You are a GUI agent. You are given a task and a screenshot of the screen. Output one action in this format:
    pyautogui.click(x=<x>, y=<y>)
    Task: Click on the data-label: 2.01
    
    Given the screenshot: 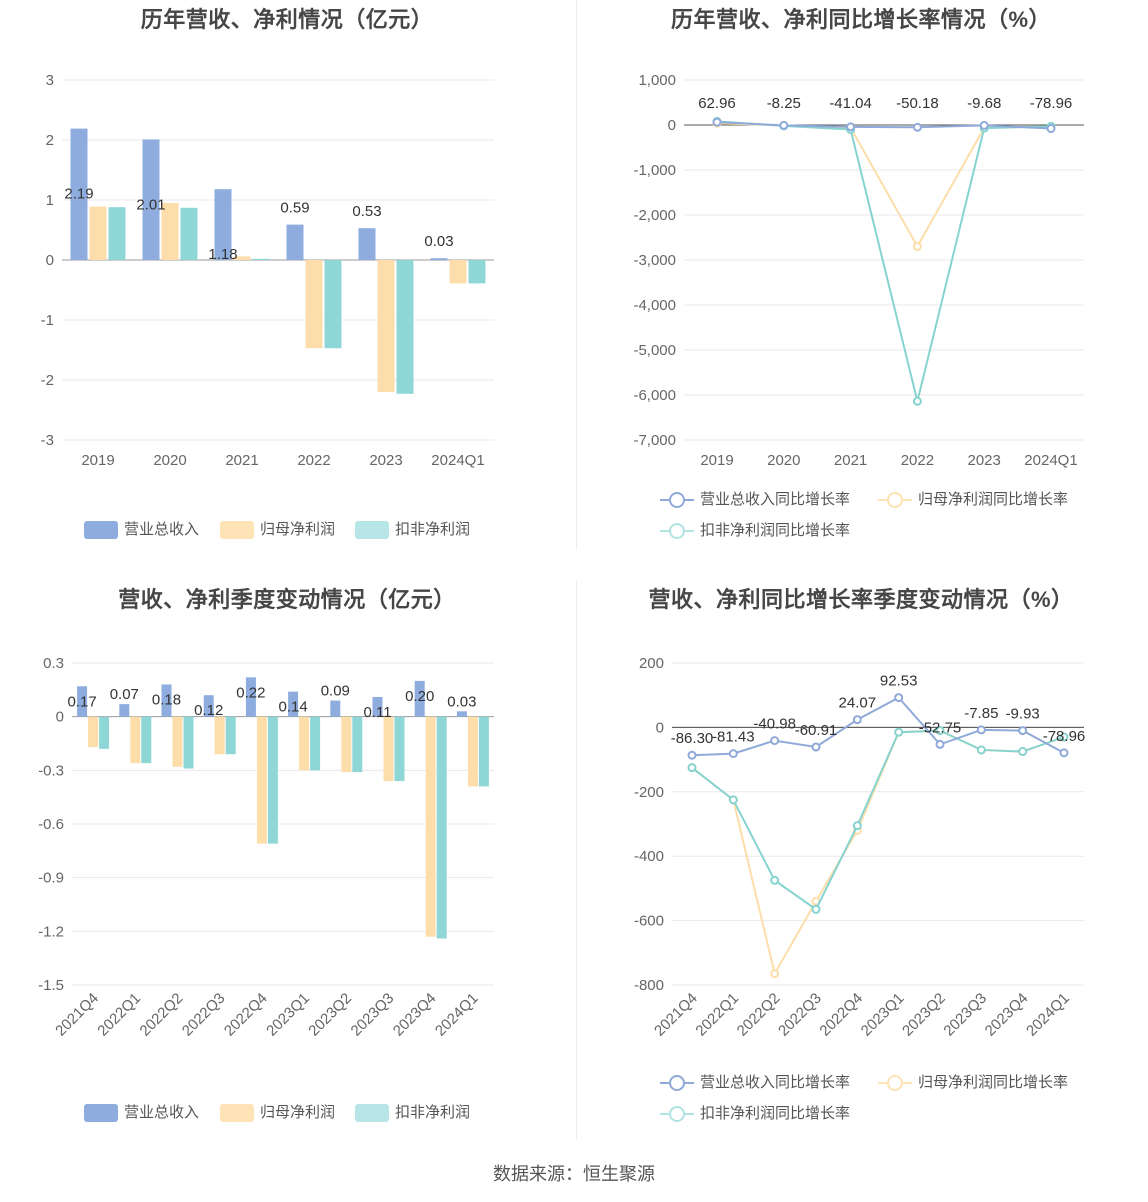 What is the action you would take?
    pyautogui.click(x=150, y=204)
    